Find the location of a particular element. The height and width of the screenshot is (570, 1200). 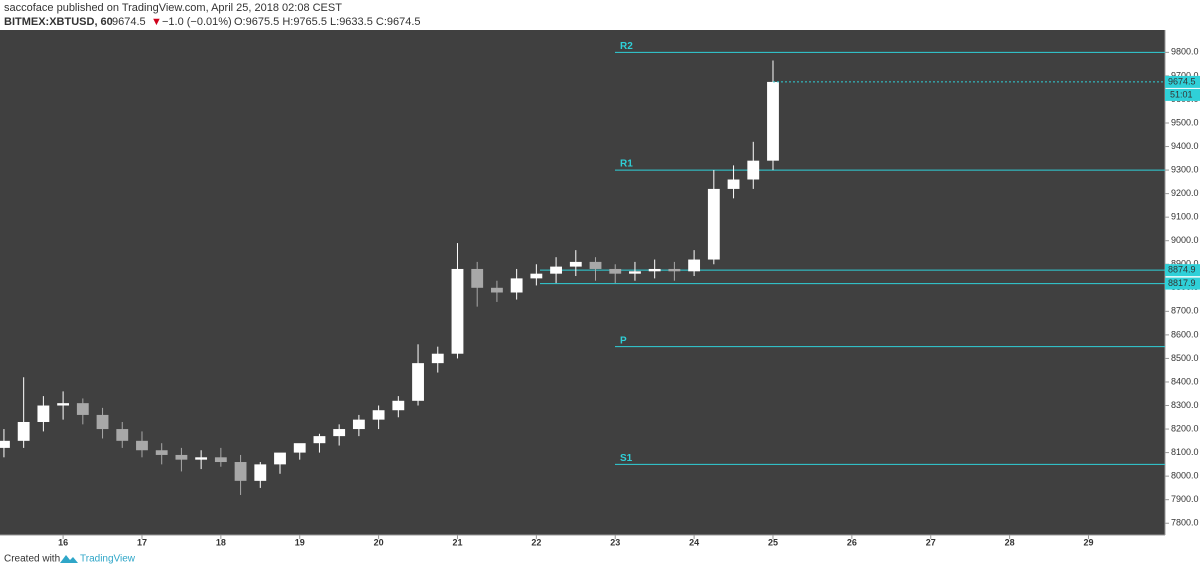

last-price-label: 9674.5 is located at coordinates (1182, 81).